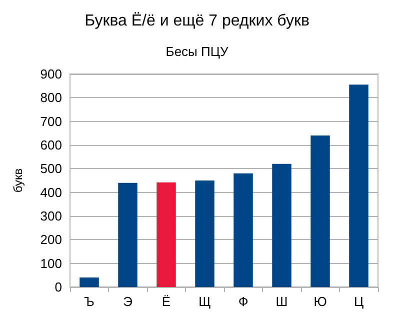  What do you see at coordinates (51, 98) in the screenshot?
I see `y-tick-label: 800` at bounding box center [51, 98].